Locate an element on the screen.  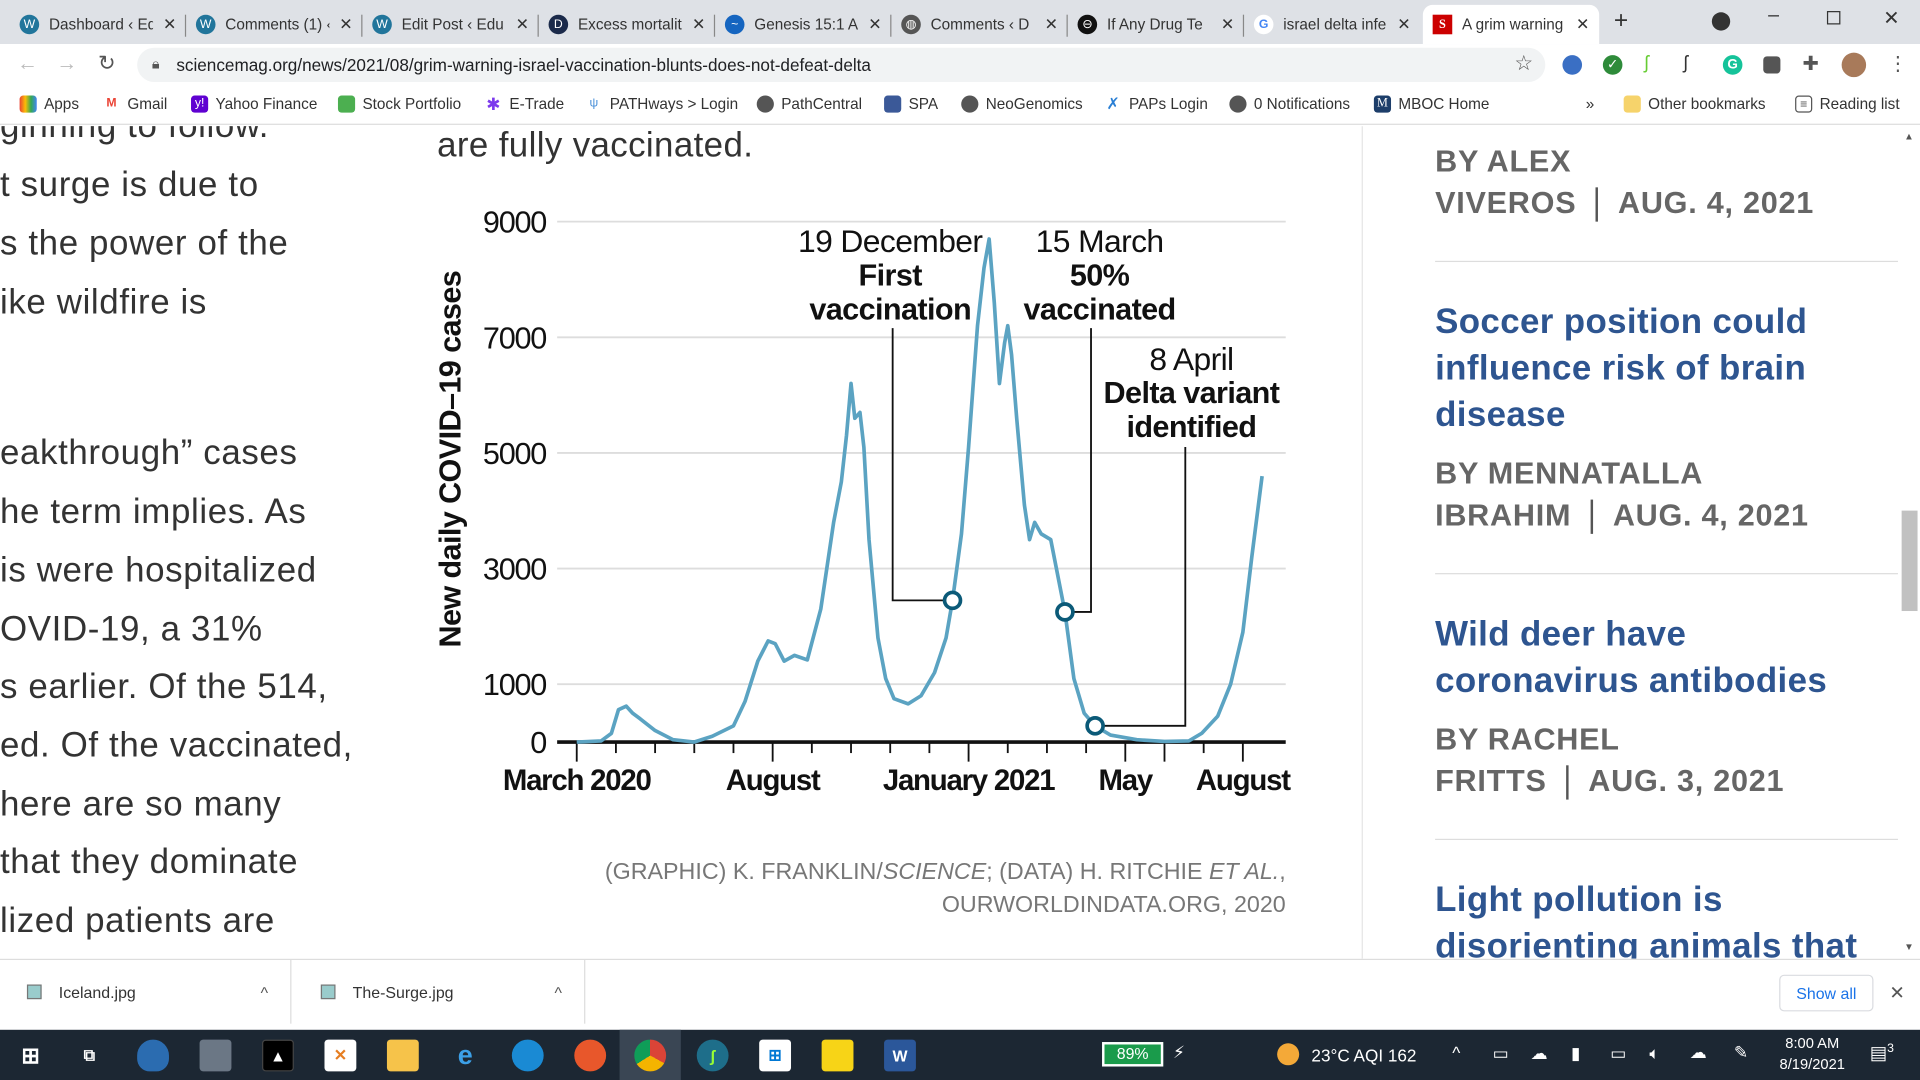
onedrive-cloud-icon: ☁ is located at coordinates (1539, 1053).